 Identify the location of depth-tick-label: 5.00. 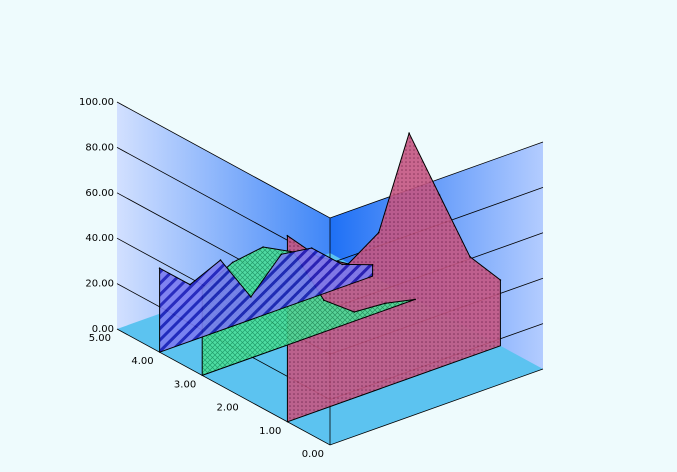
(100, 338).